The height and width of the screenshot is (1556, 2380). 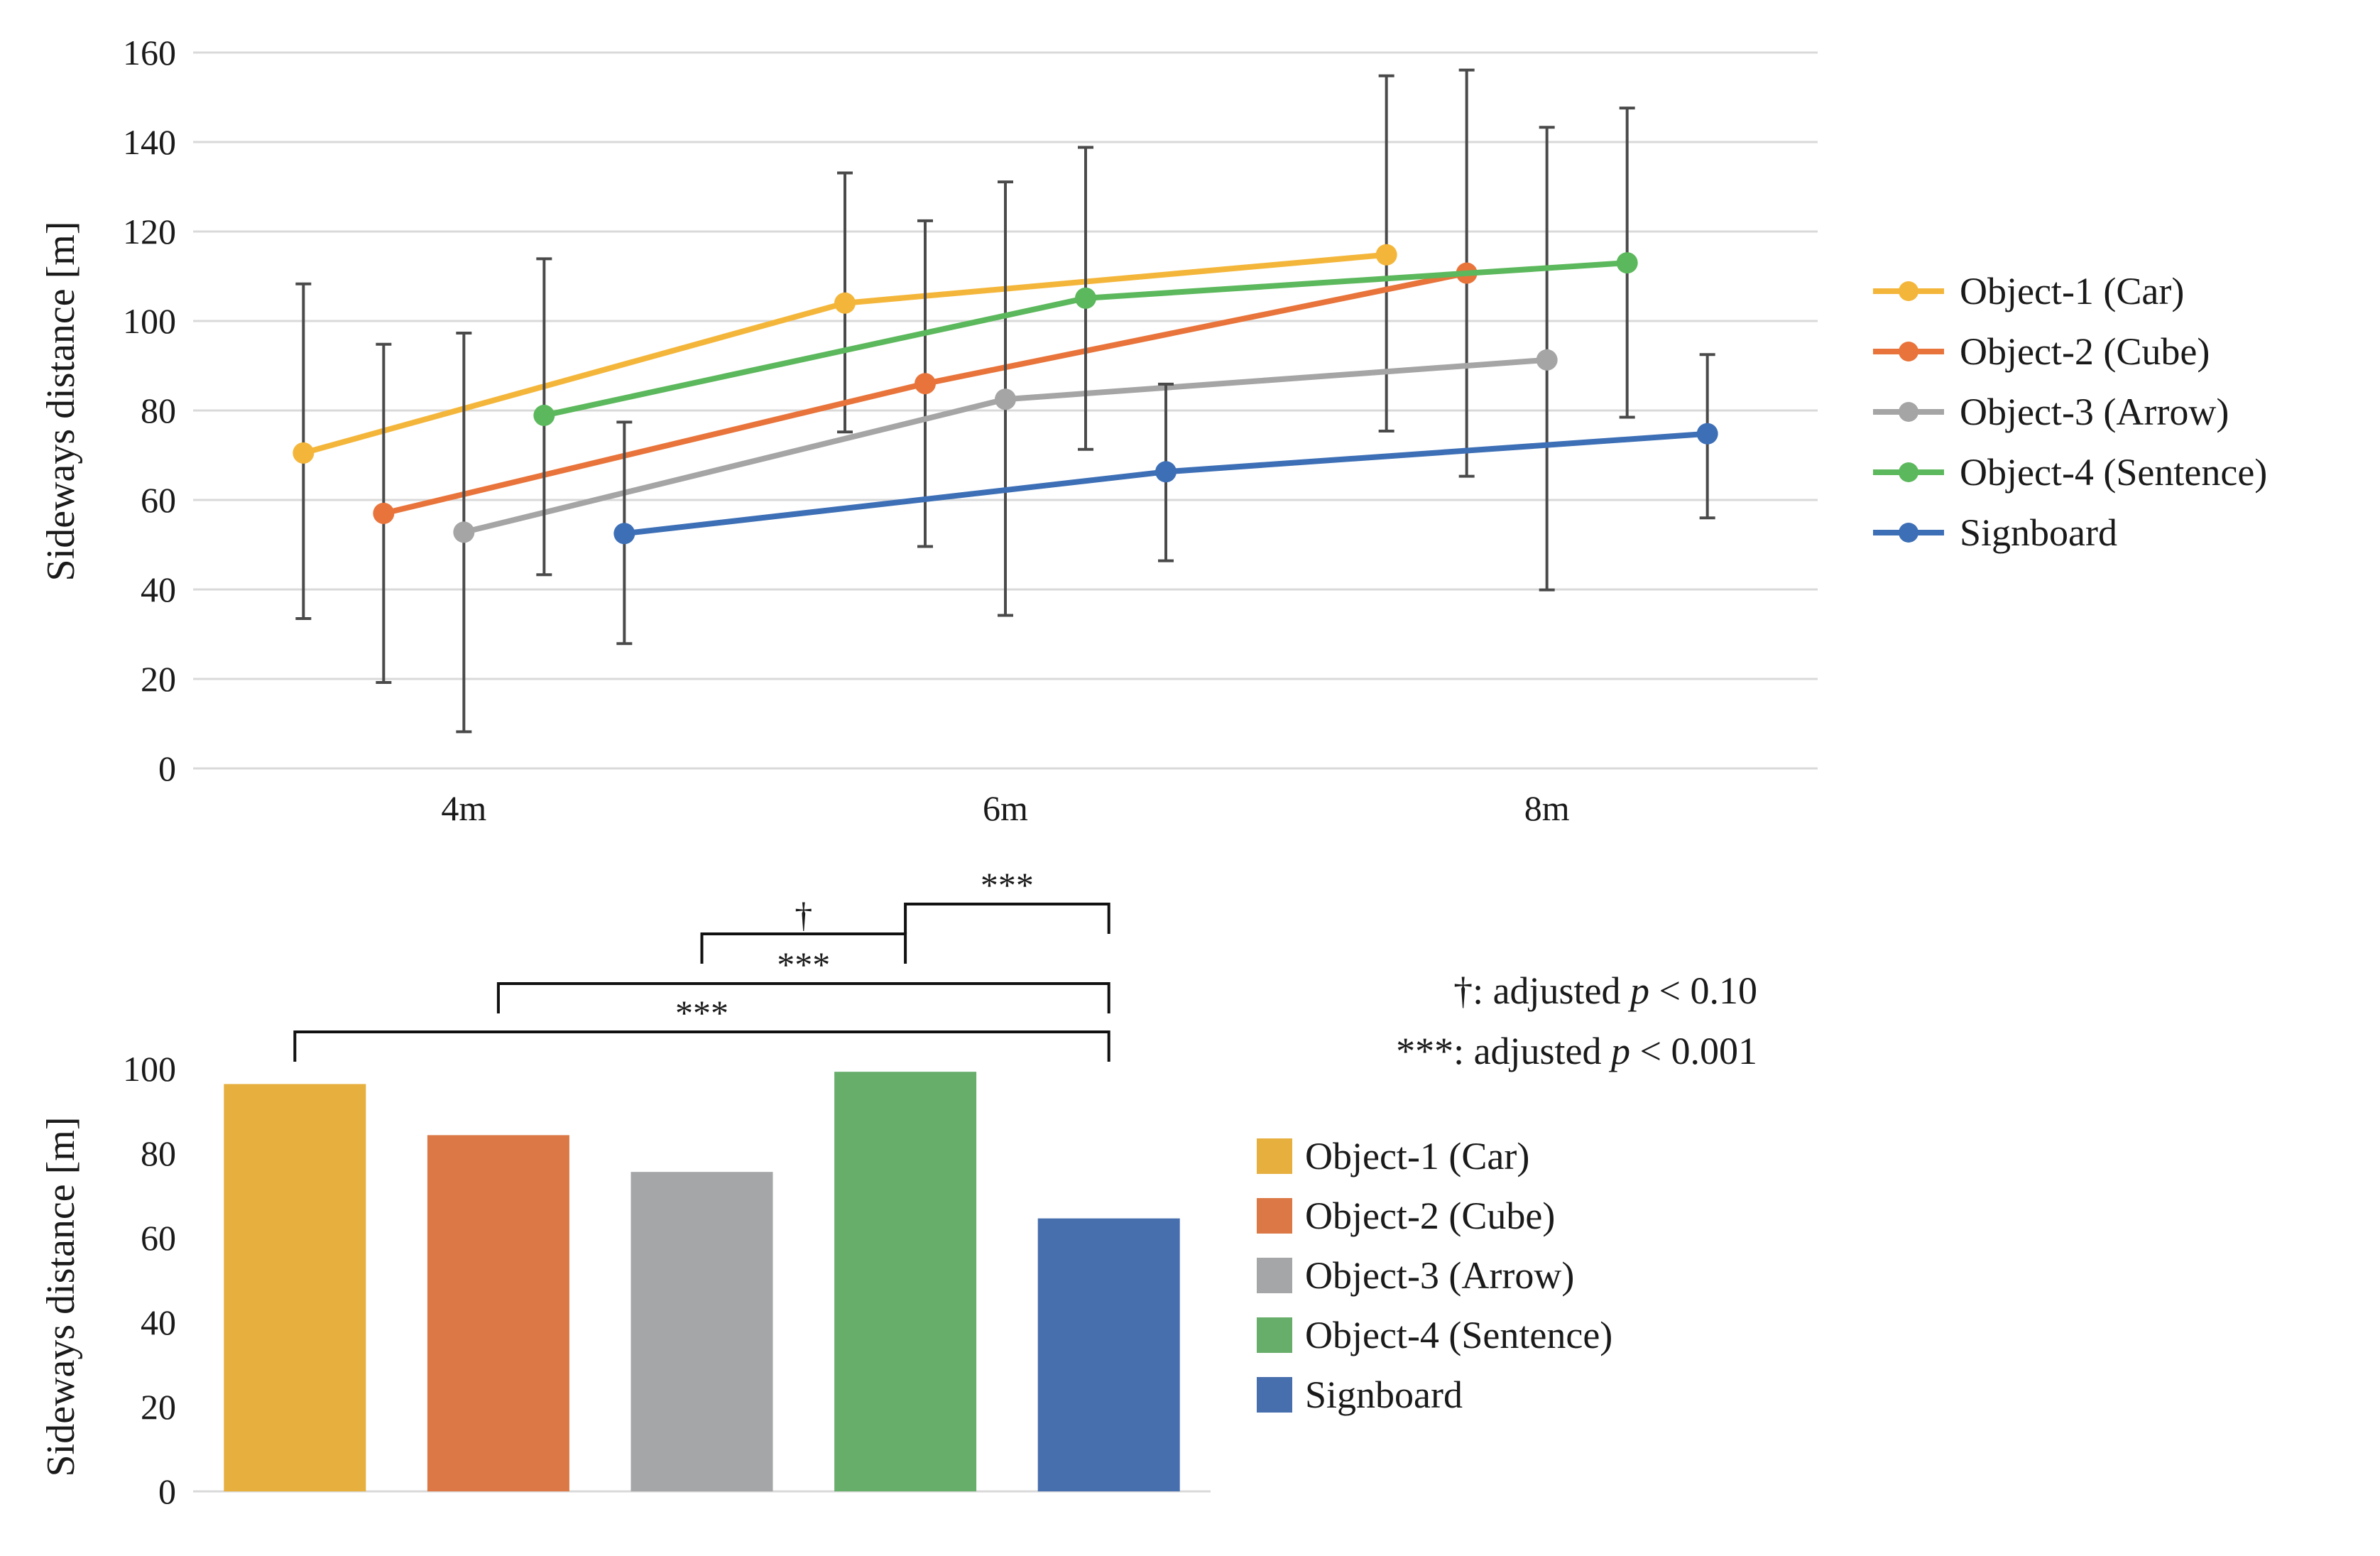 What do you see at coordinates (61, 402) in the screenshot?
I see `line-chart-y-axis-label: Sideways distance [m]` at bounding box center [61, 402].